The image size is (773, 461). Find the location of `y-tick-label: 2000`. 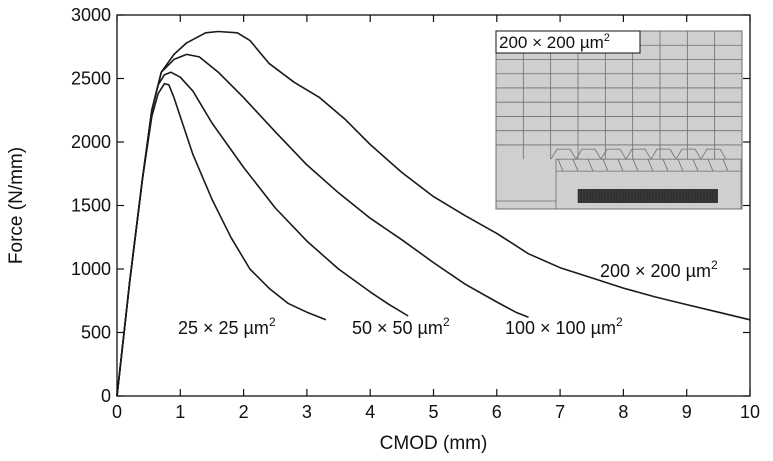

y-tick-label: 2000 is located at coordinates (91, 142).